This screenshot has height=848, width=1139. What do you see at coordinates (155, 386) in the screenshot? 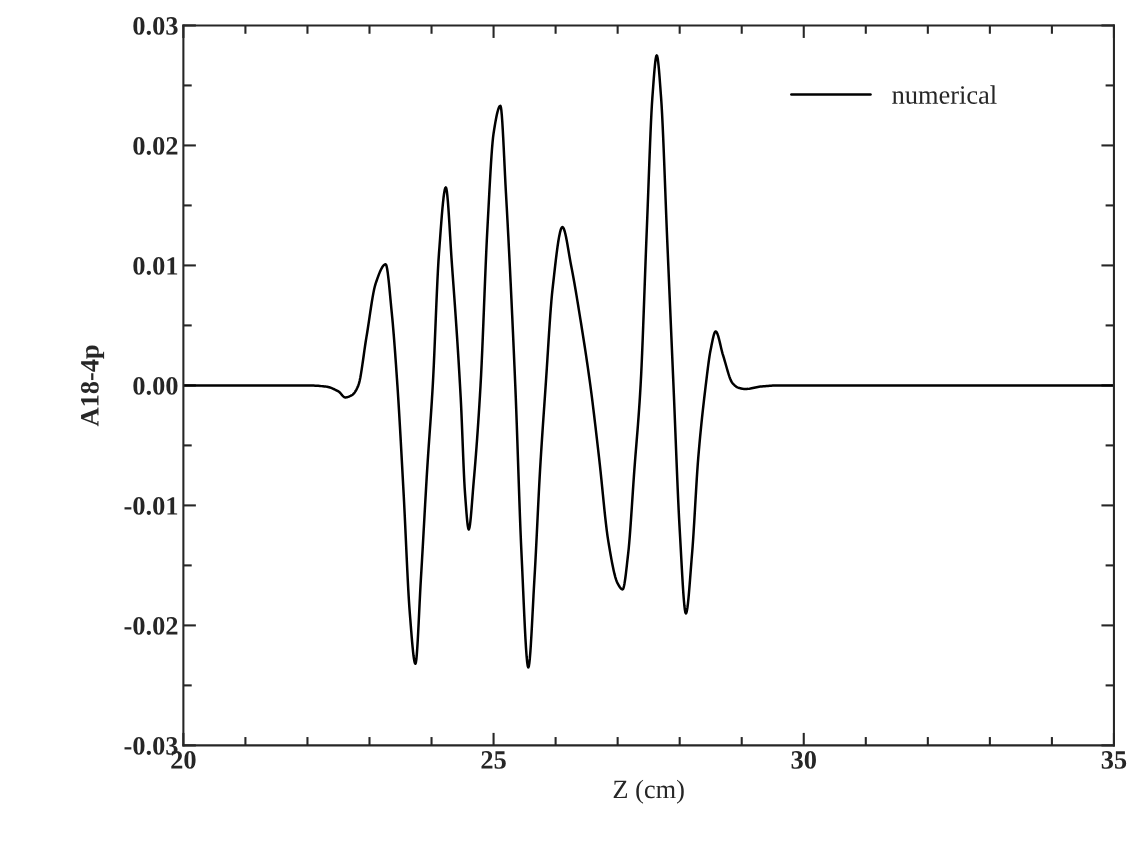
I see `y-tick-label: 0.00` at bounding box center [155, 386].